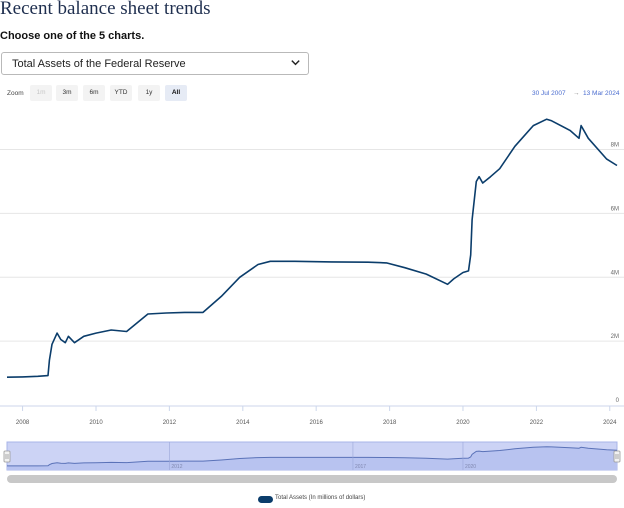 The height and width of the screenshot is (508, 624). Describe the element at coordinates (41, 93) in the screenshot. I see `zoom-button-1m: 1m` at that location.